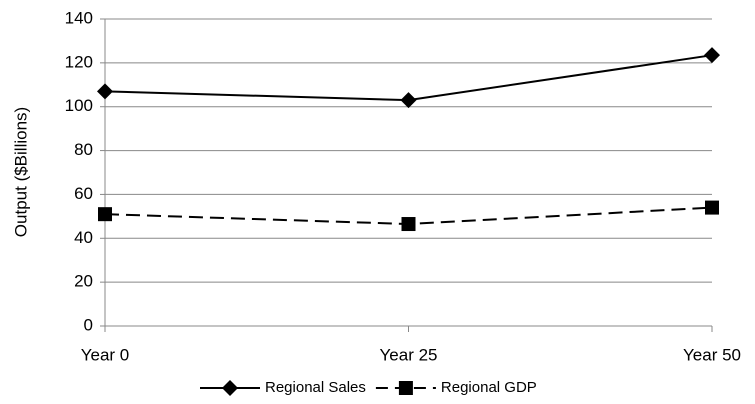  What do you see at coordinates (315, 387) in the screenshot?
I see `legend-label: Regional Sales` at bounding box center [315, 387].